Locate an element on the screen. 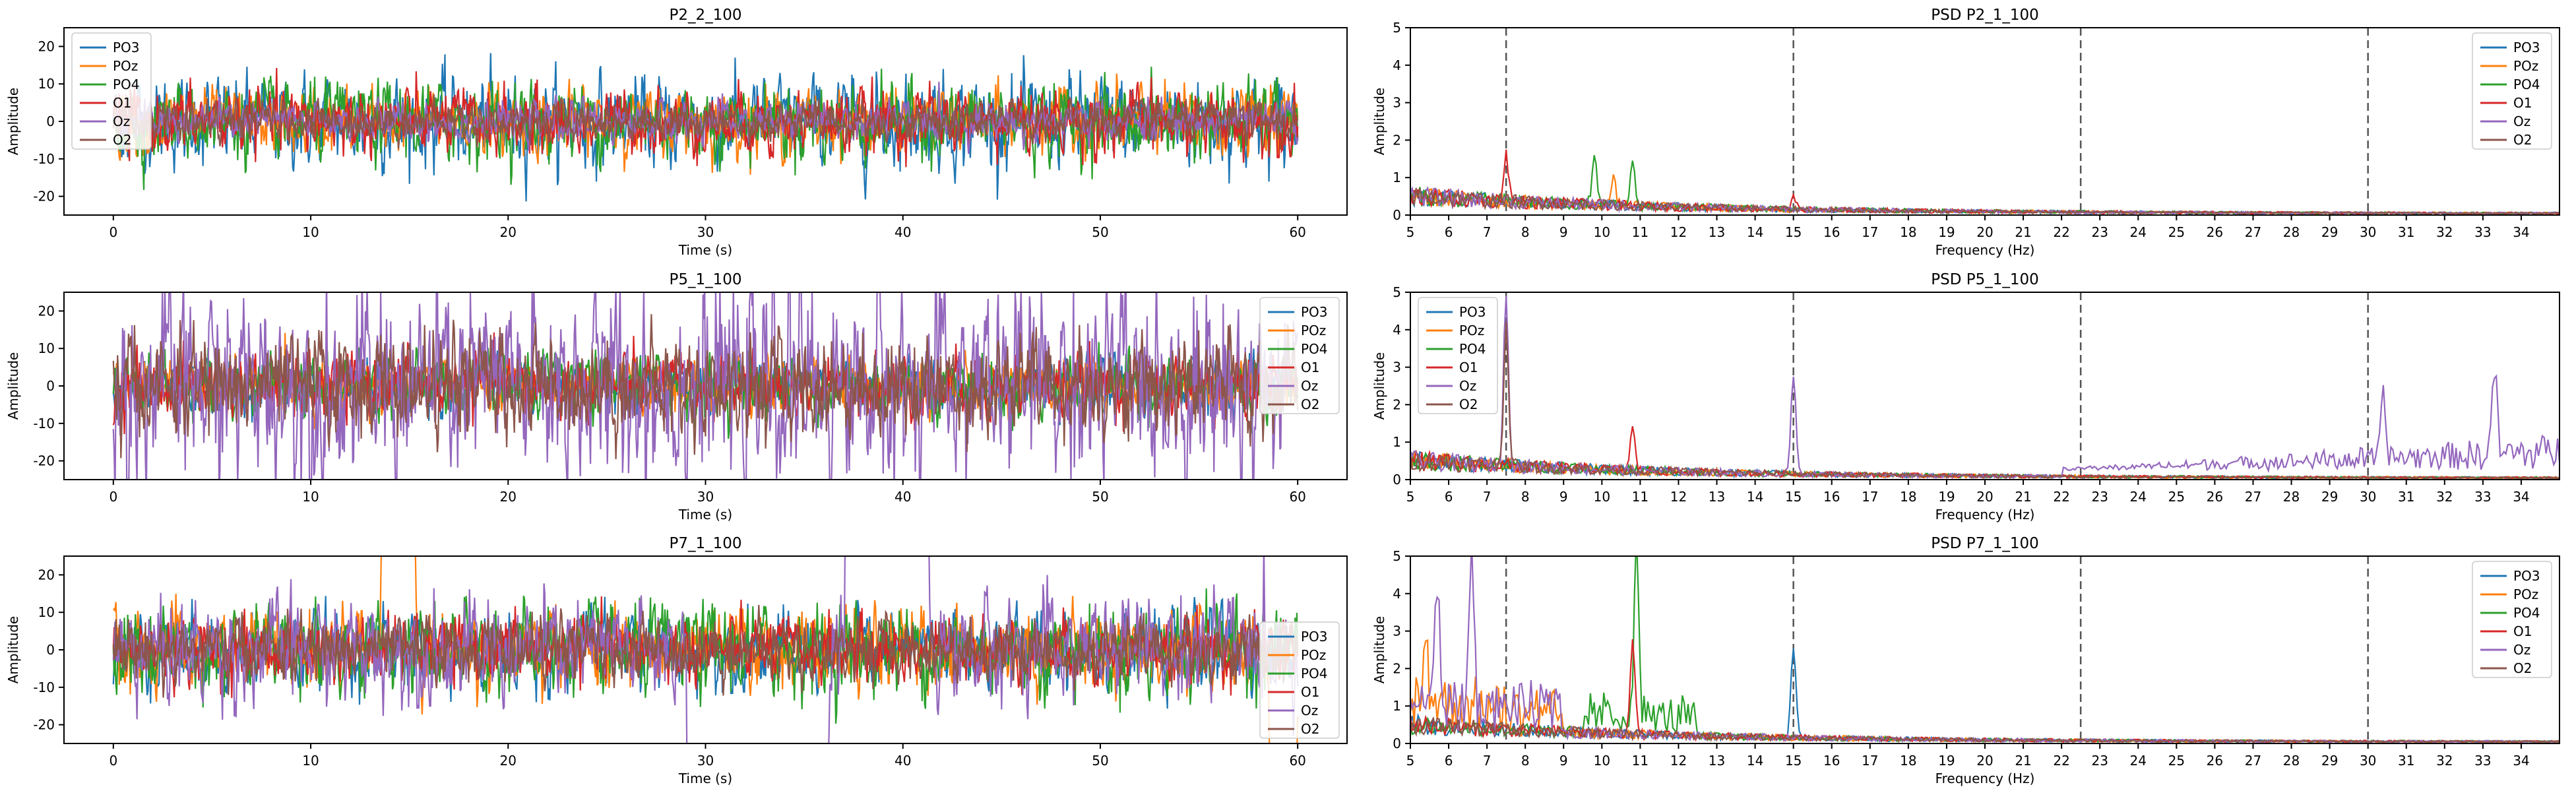  chart-title: P5_1_100 is located at coordinates (705, 279).